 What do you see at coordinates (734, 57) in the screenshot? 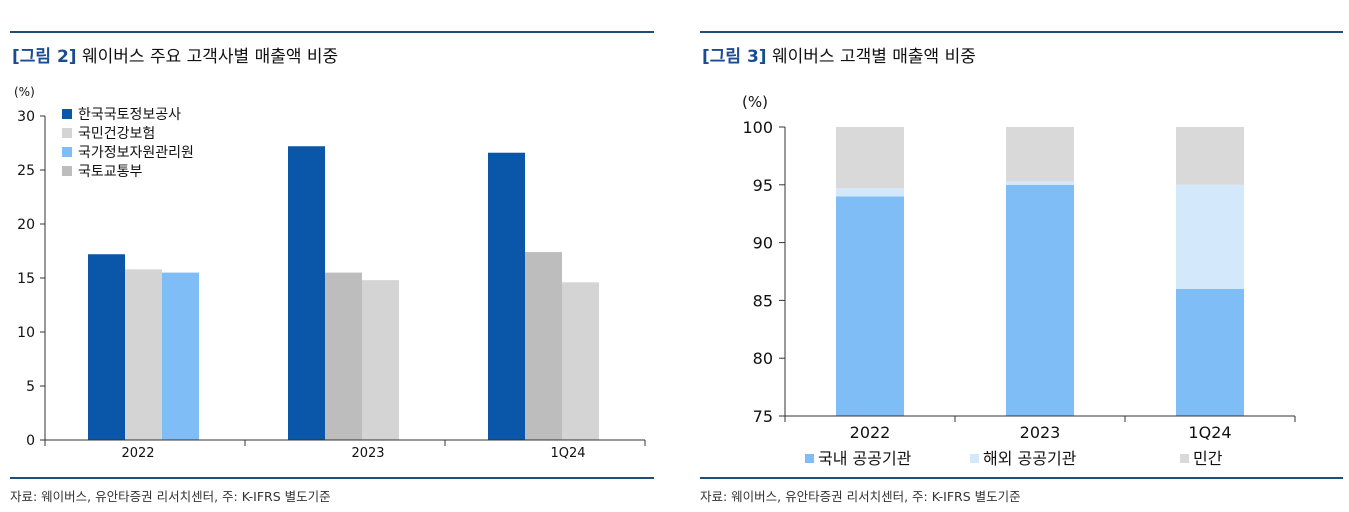
I see `right-fig-label: [그림 3]` at bounding box center [734, 57].